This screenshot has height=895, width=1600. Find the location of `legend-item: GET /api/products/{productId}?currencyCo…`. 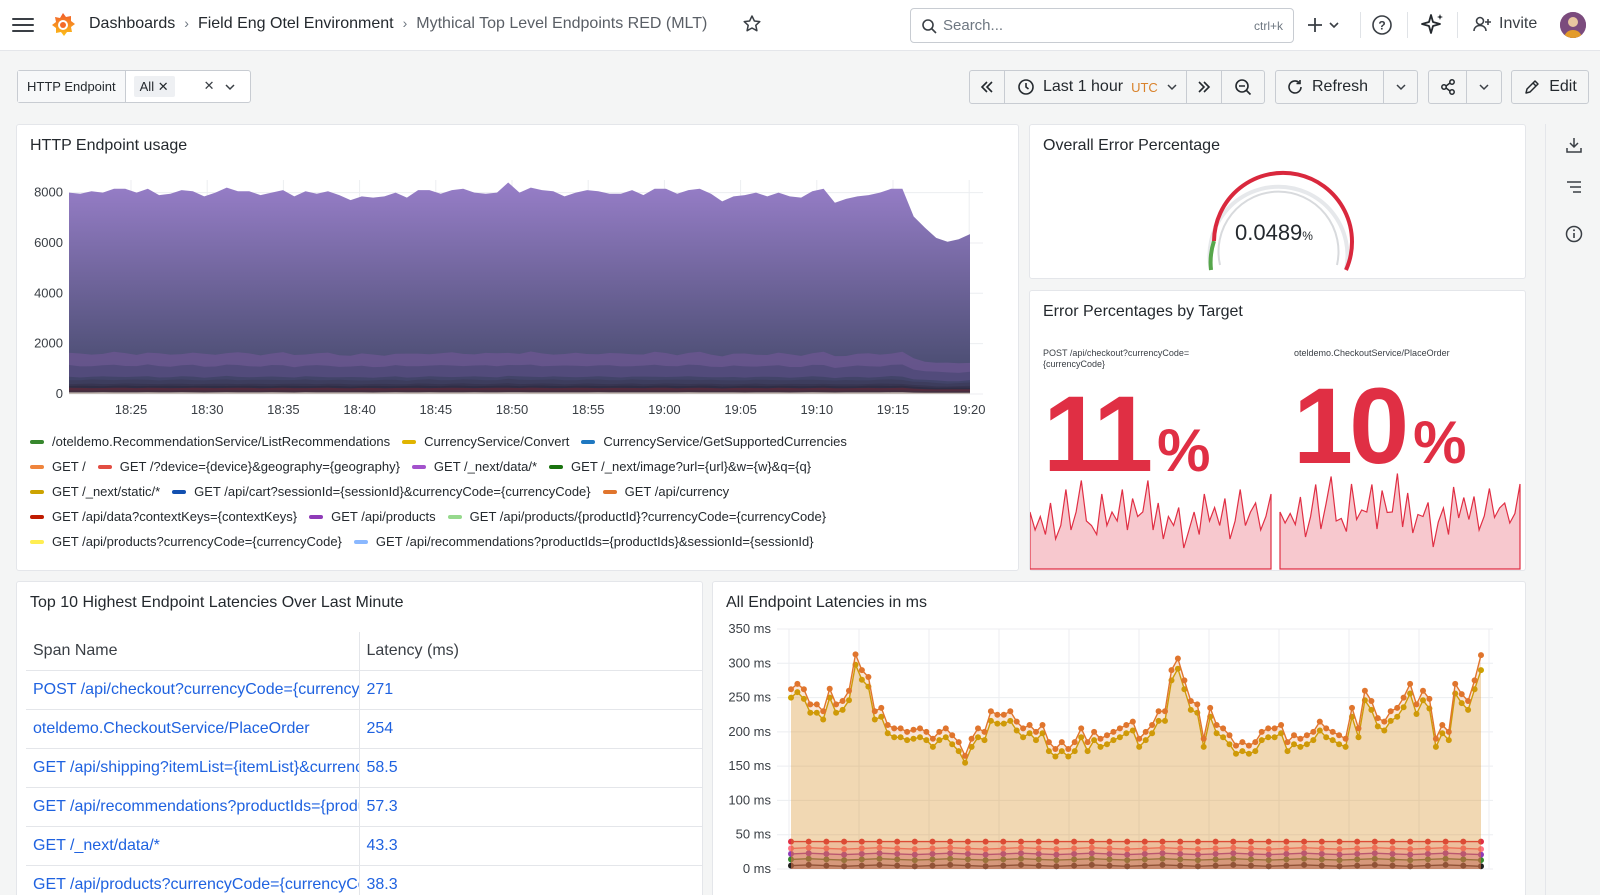

legend-item: GET /api/products/{productId}?currencyCo… is located at coordinates (636, 516).